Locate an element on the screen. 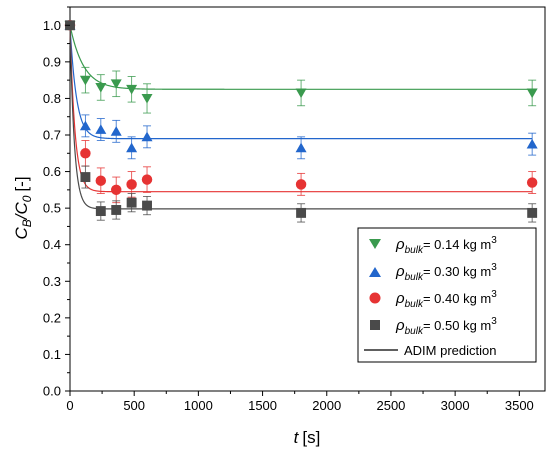 The image size is (550, 457). legend-label-prediction: ADIM prediction is located at coordinates (450, 350).